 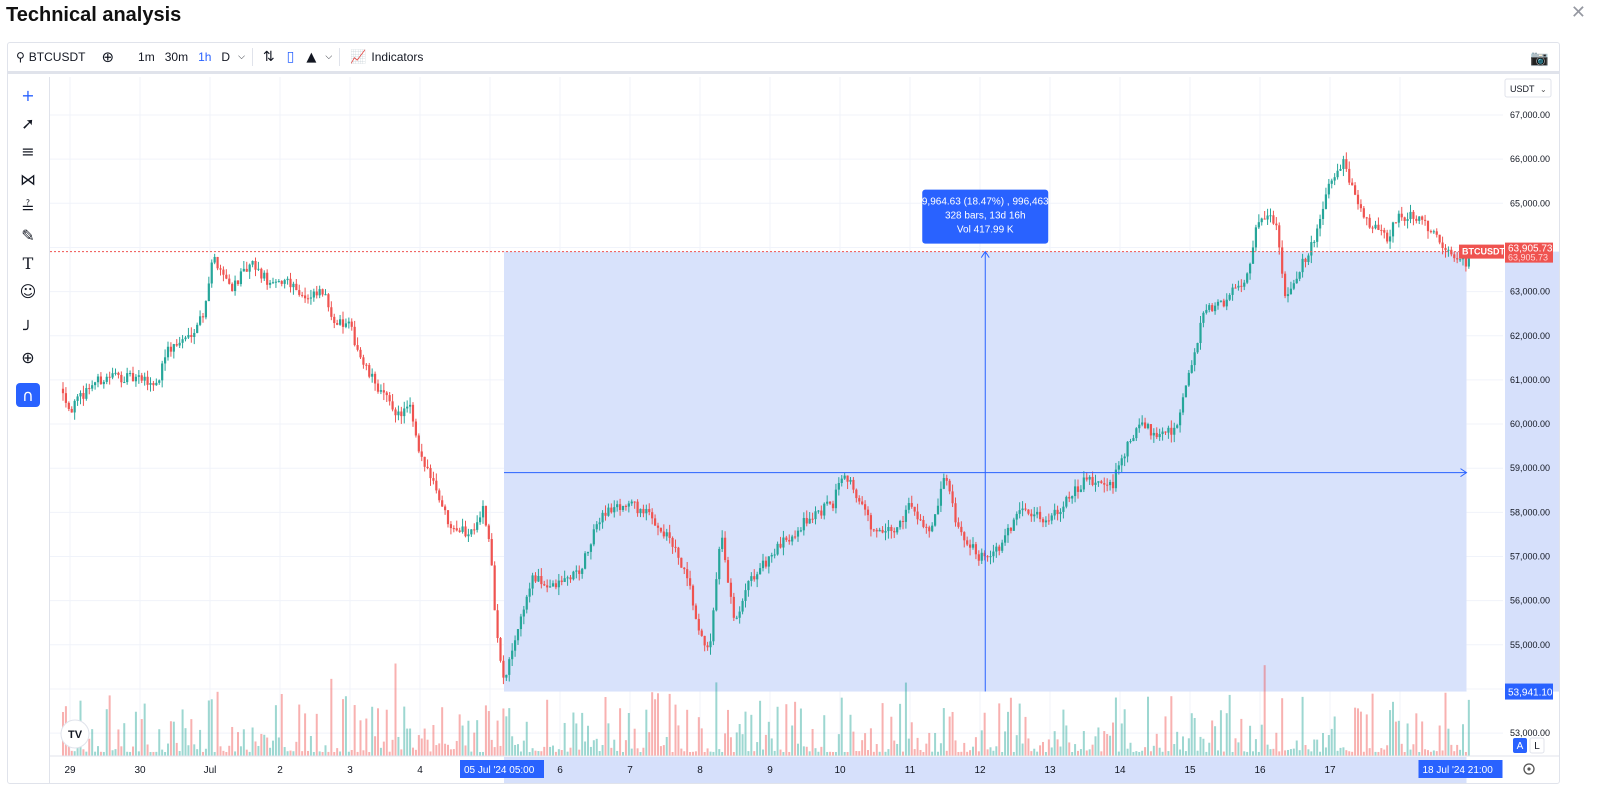 I want to click on zoom-in-icon: ⊕, so click(x=28, y=357).